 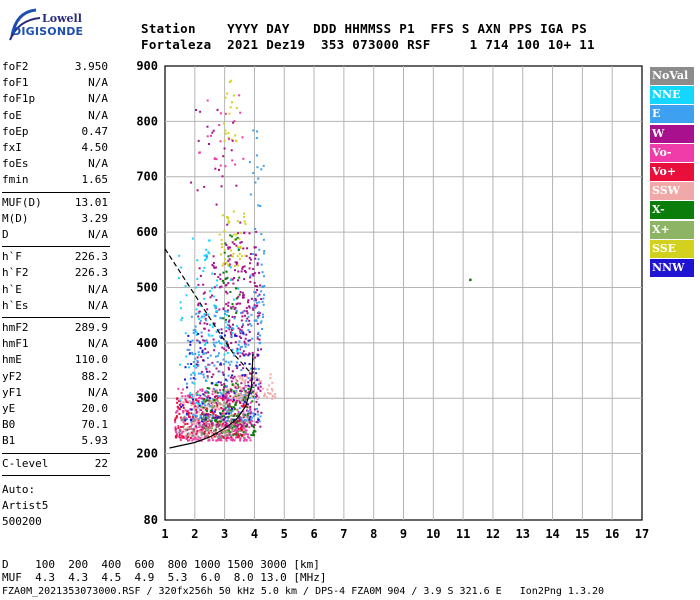 What do you see at coordinates (672, 152) in the screenshot?
I see `legend-item: Vo-` at bounding box center [672, 152].